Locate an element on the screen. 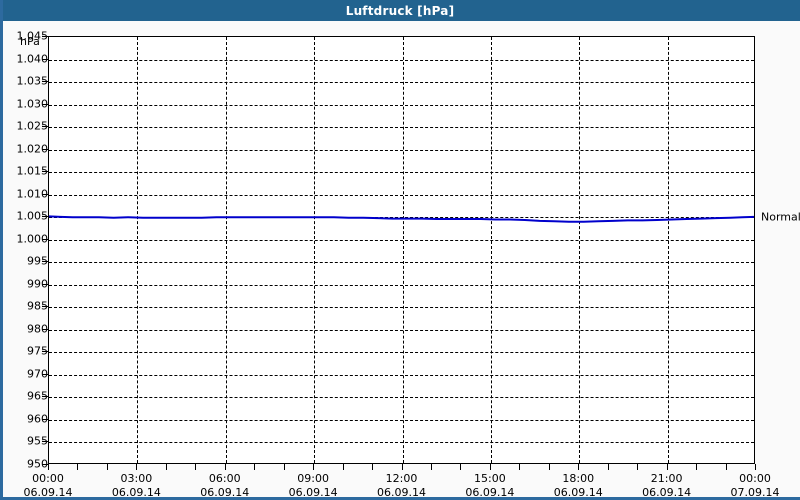 The image size is (800, 500). y-axis-tick-label: 1.045 is located at coordinates (32, 36).